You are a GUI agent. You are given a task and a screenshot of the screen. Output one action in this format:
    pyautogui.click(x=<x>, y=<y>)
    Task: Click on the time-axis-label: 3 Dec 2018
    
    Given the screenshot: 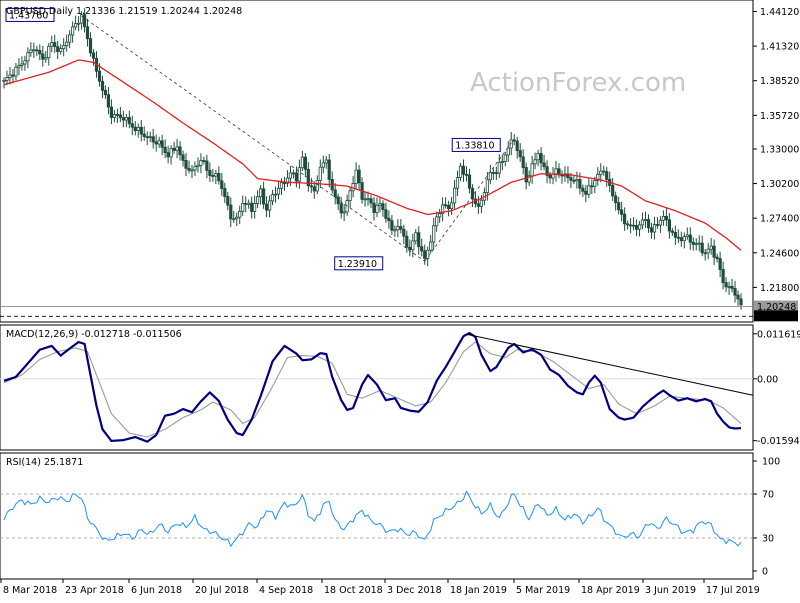 What is the action you would take?
    pyautogui.click(x=414, y=590)
    